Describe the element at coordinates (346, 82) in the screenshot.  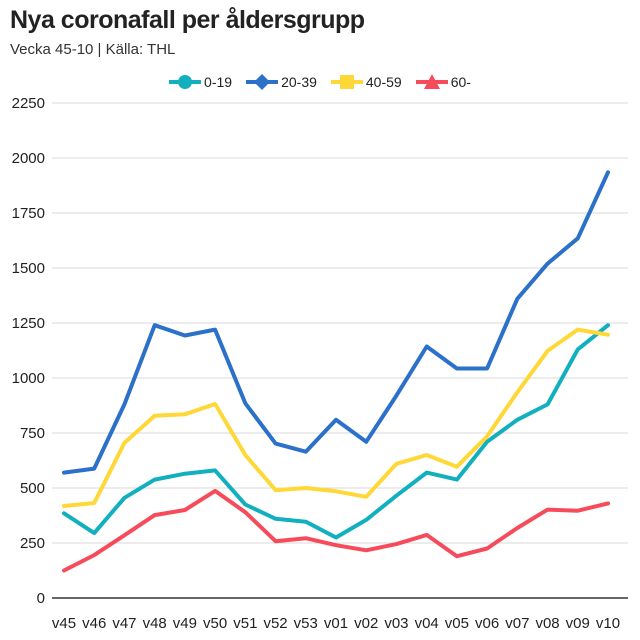
I see `square-marker-icon` at that location.